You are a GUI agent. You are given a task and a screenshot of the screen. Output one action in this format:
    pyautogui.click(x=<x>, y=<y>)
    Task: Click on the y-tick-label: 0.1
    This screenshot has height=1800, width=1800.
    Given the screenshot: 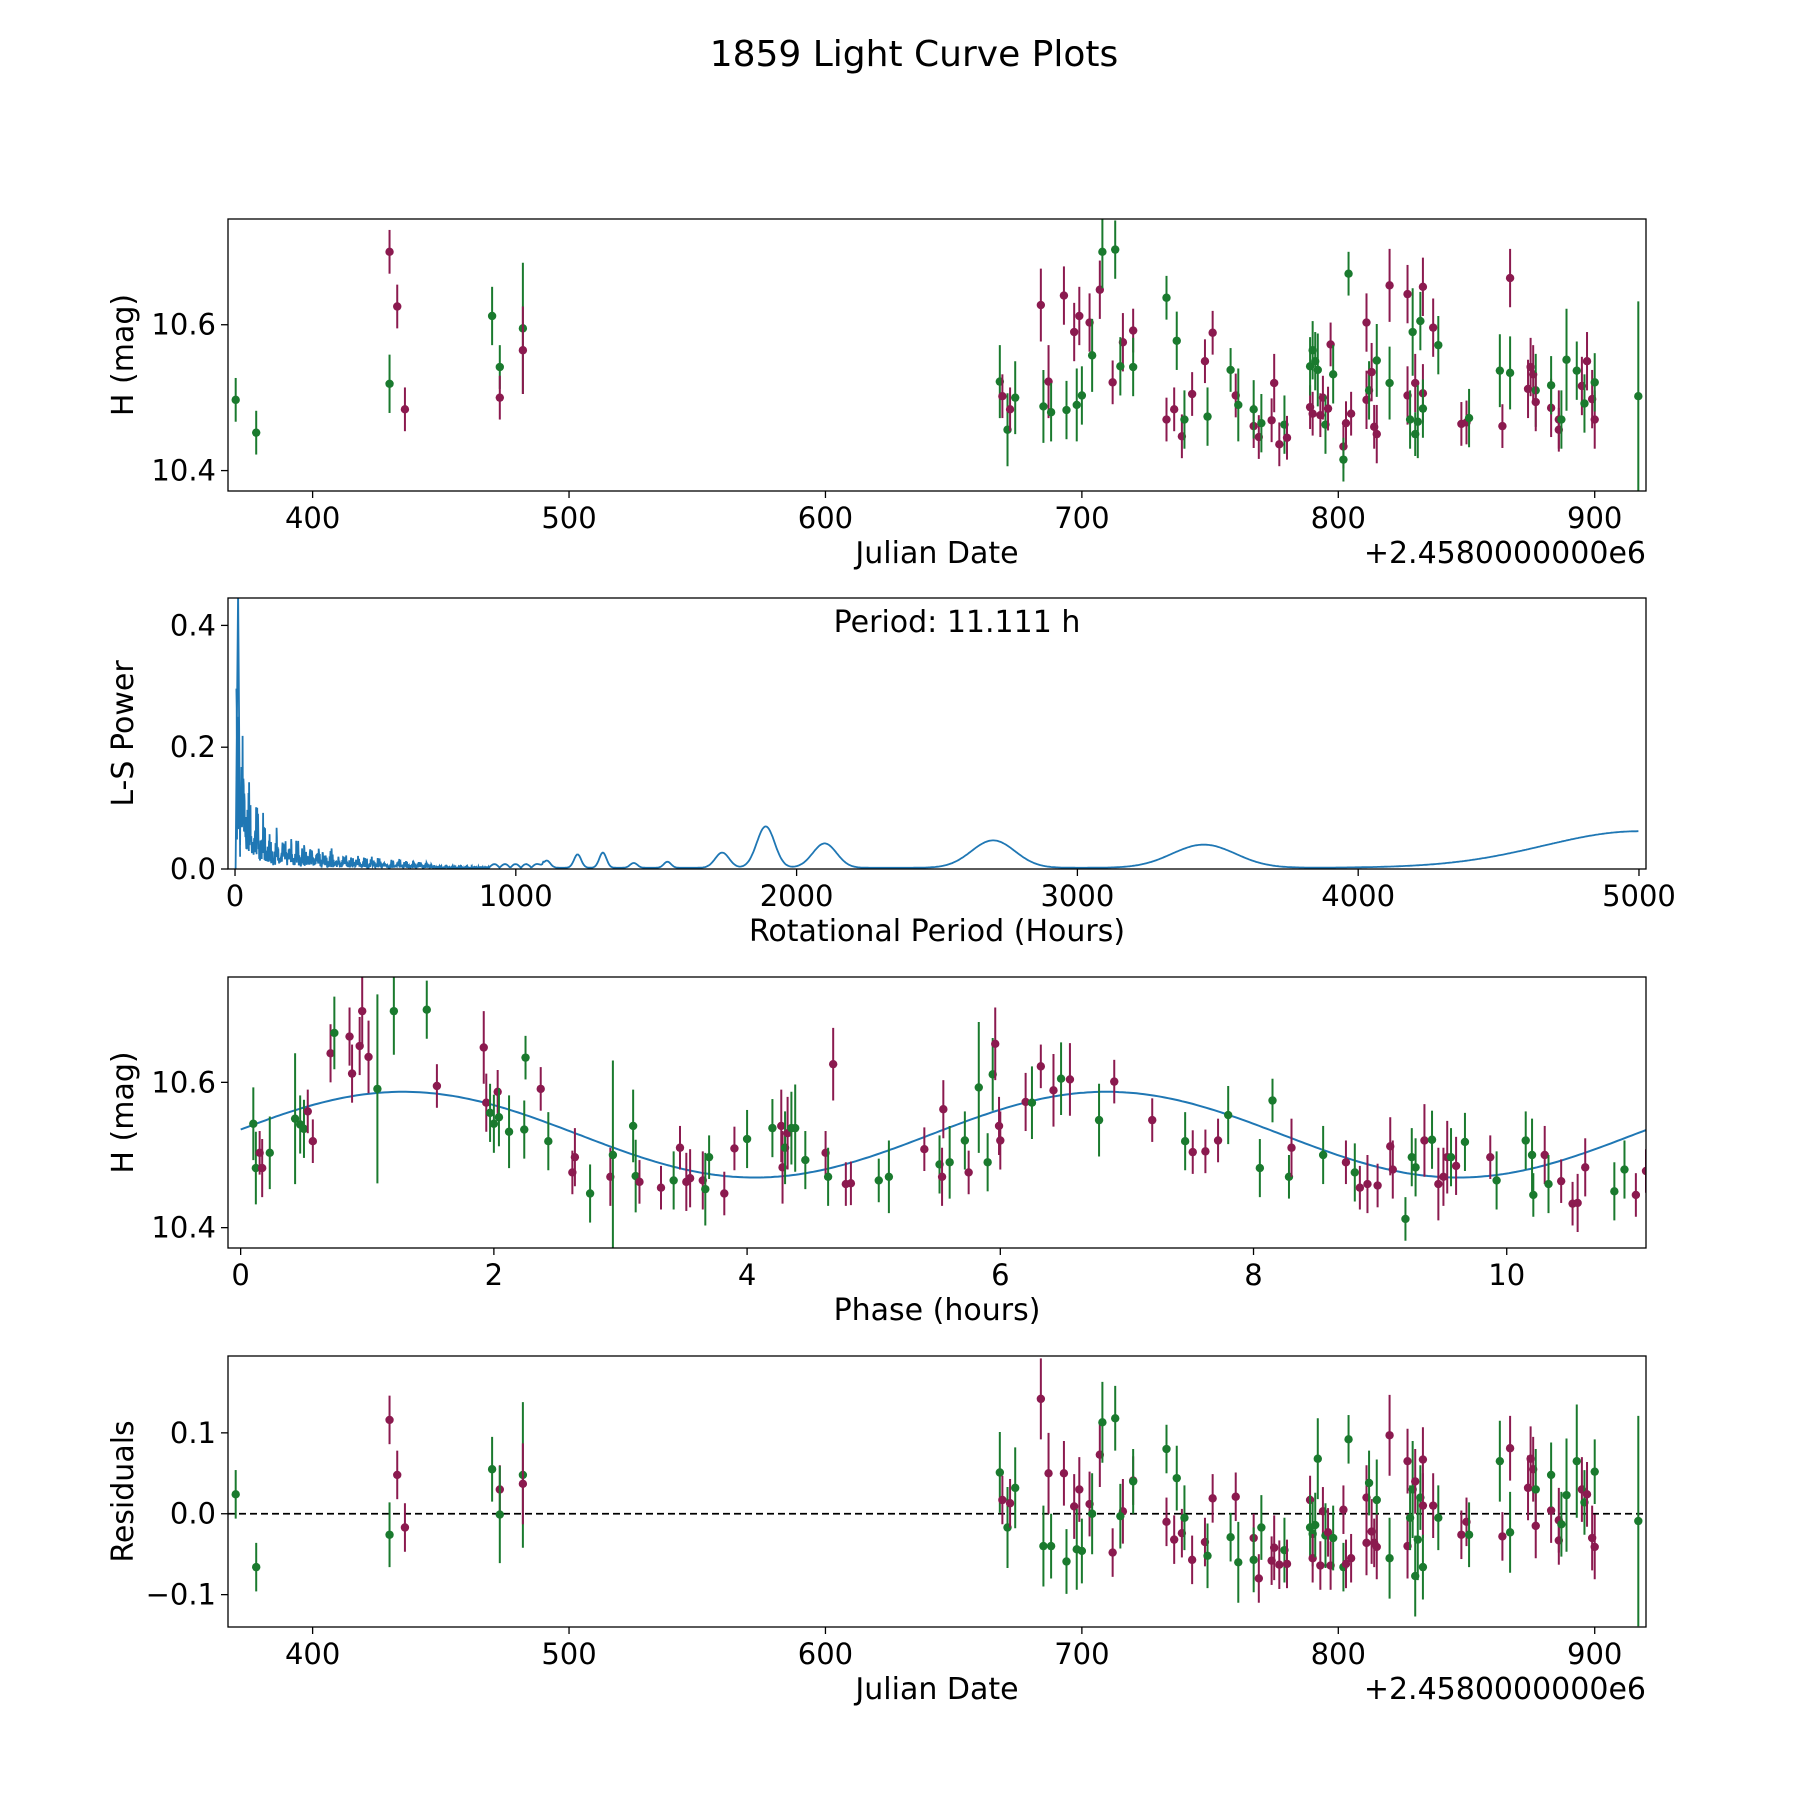 What is the action you would take?
    pyautogui.click(x=193, y=1433)
    